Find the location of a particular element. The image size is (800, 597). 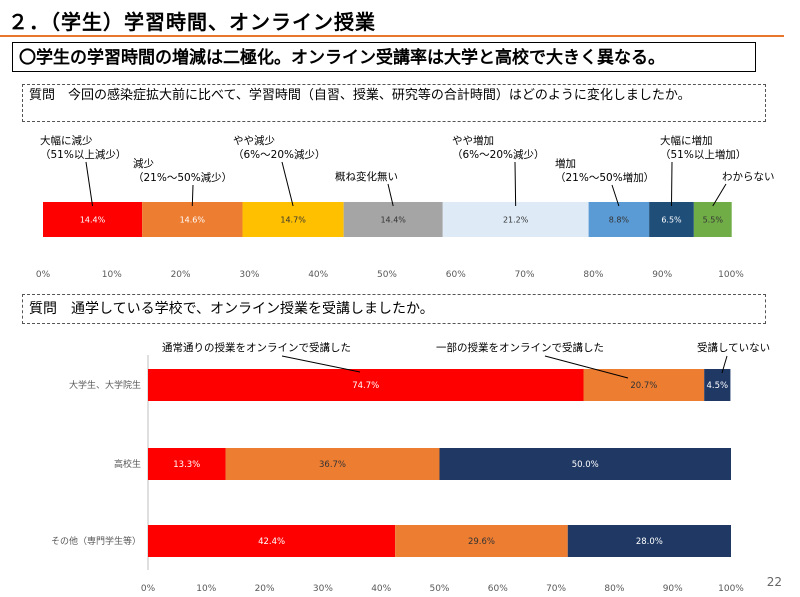

data-label-r3-s1: 42.4% is located at coordinates (271, 542).